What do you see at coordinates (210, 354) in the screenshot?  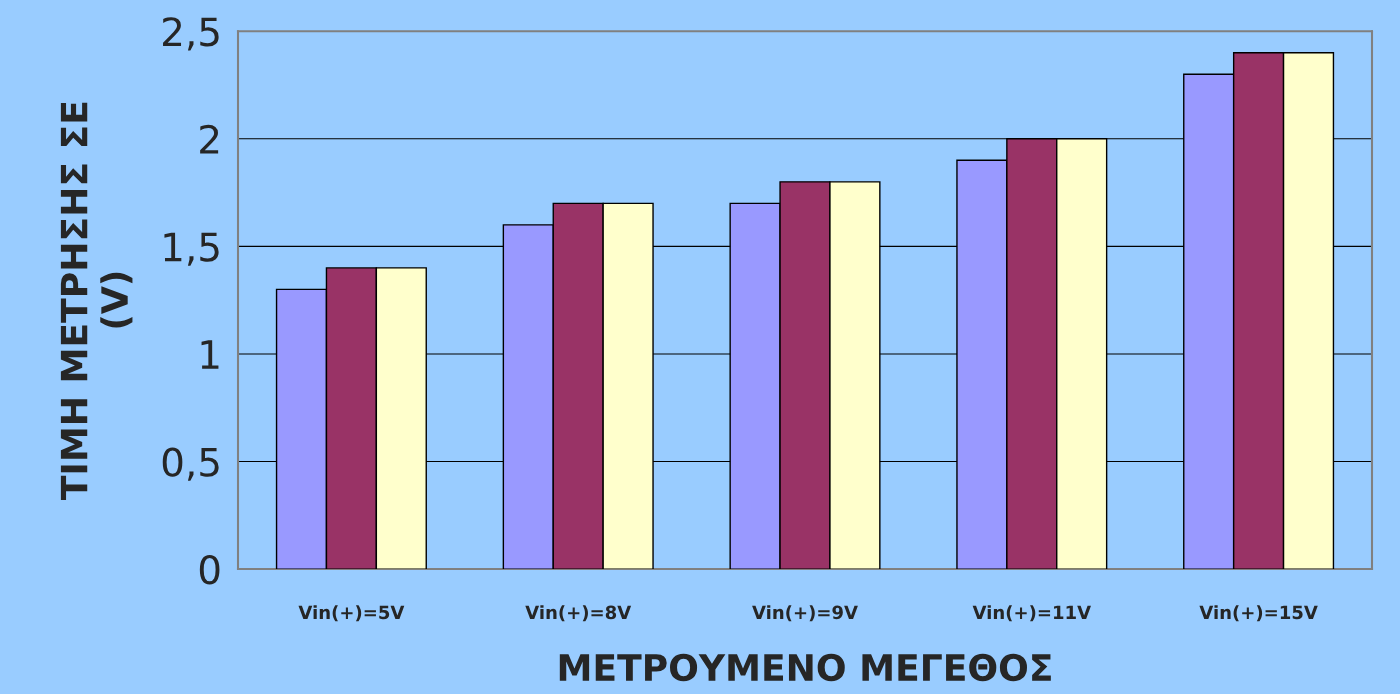 I see `y-tick-label: 1` at bounding box center [210, 354].